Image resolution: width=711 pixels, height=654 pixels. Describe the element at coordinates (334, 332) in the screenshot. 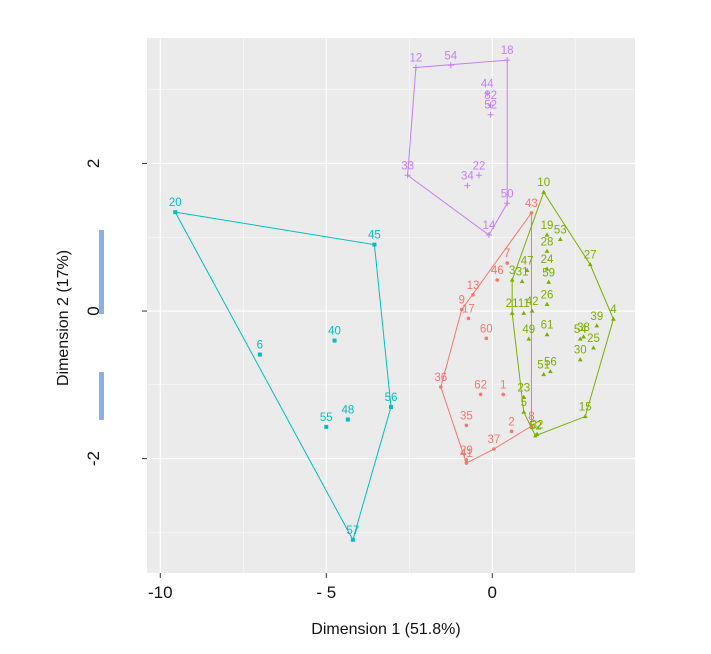

I see `data-label: 40` at that location.